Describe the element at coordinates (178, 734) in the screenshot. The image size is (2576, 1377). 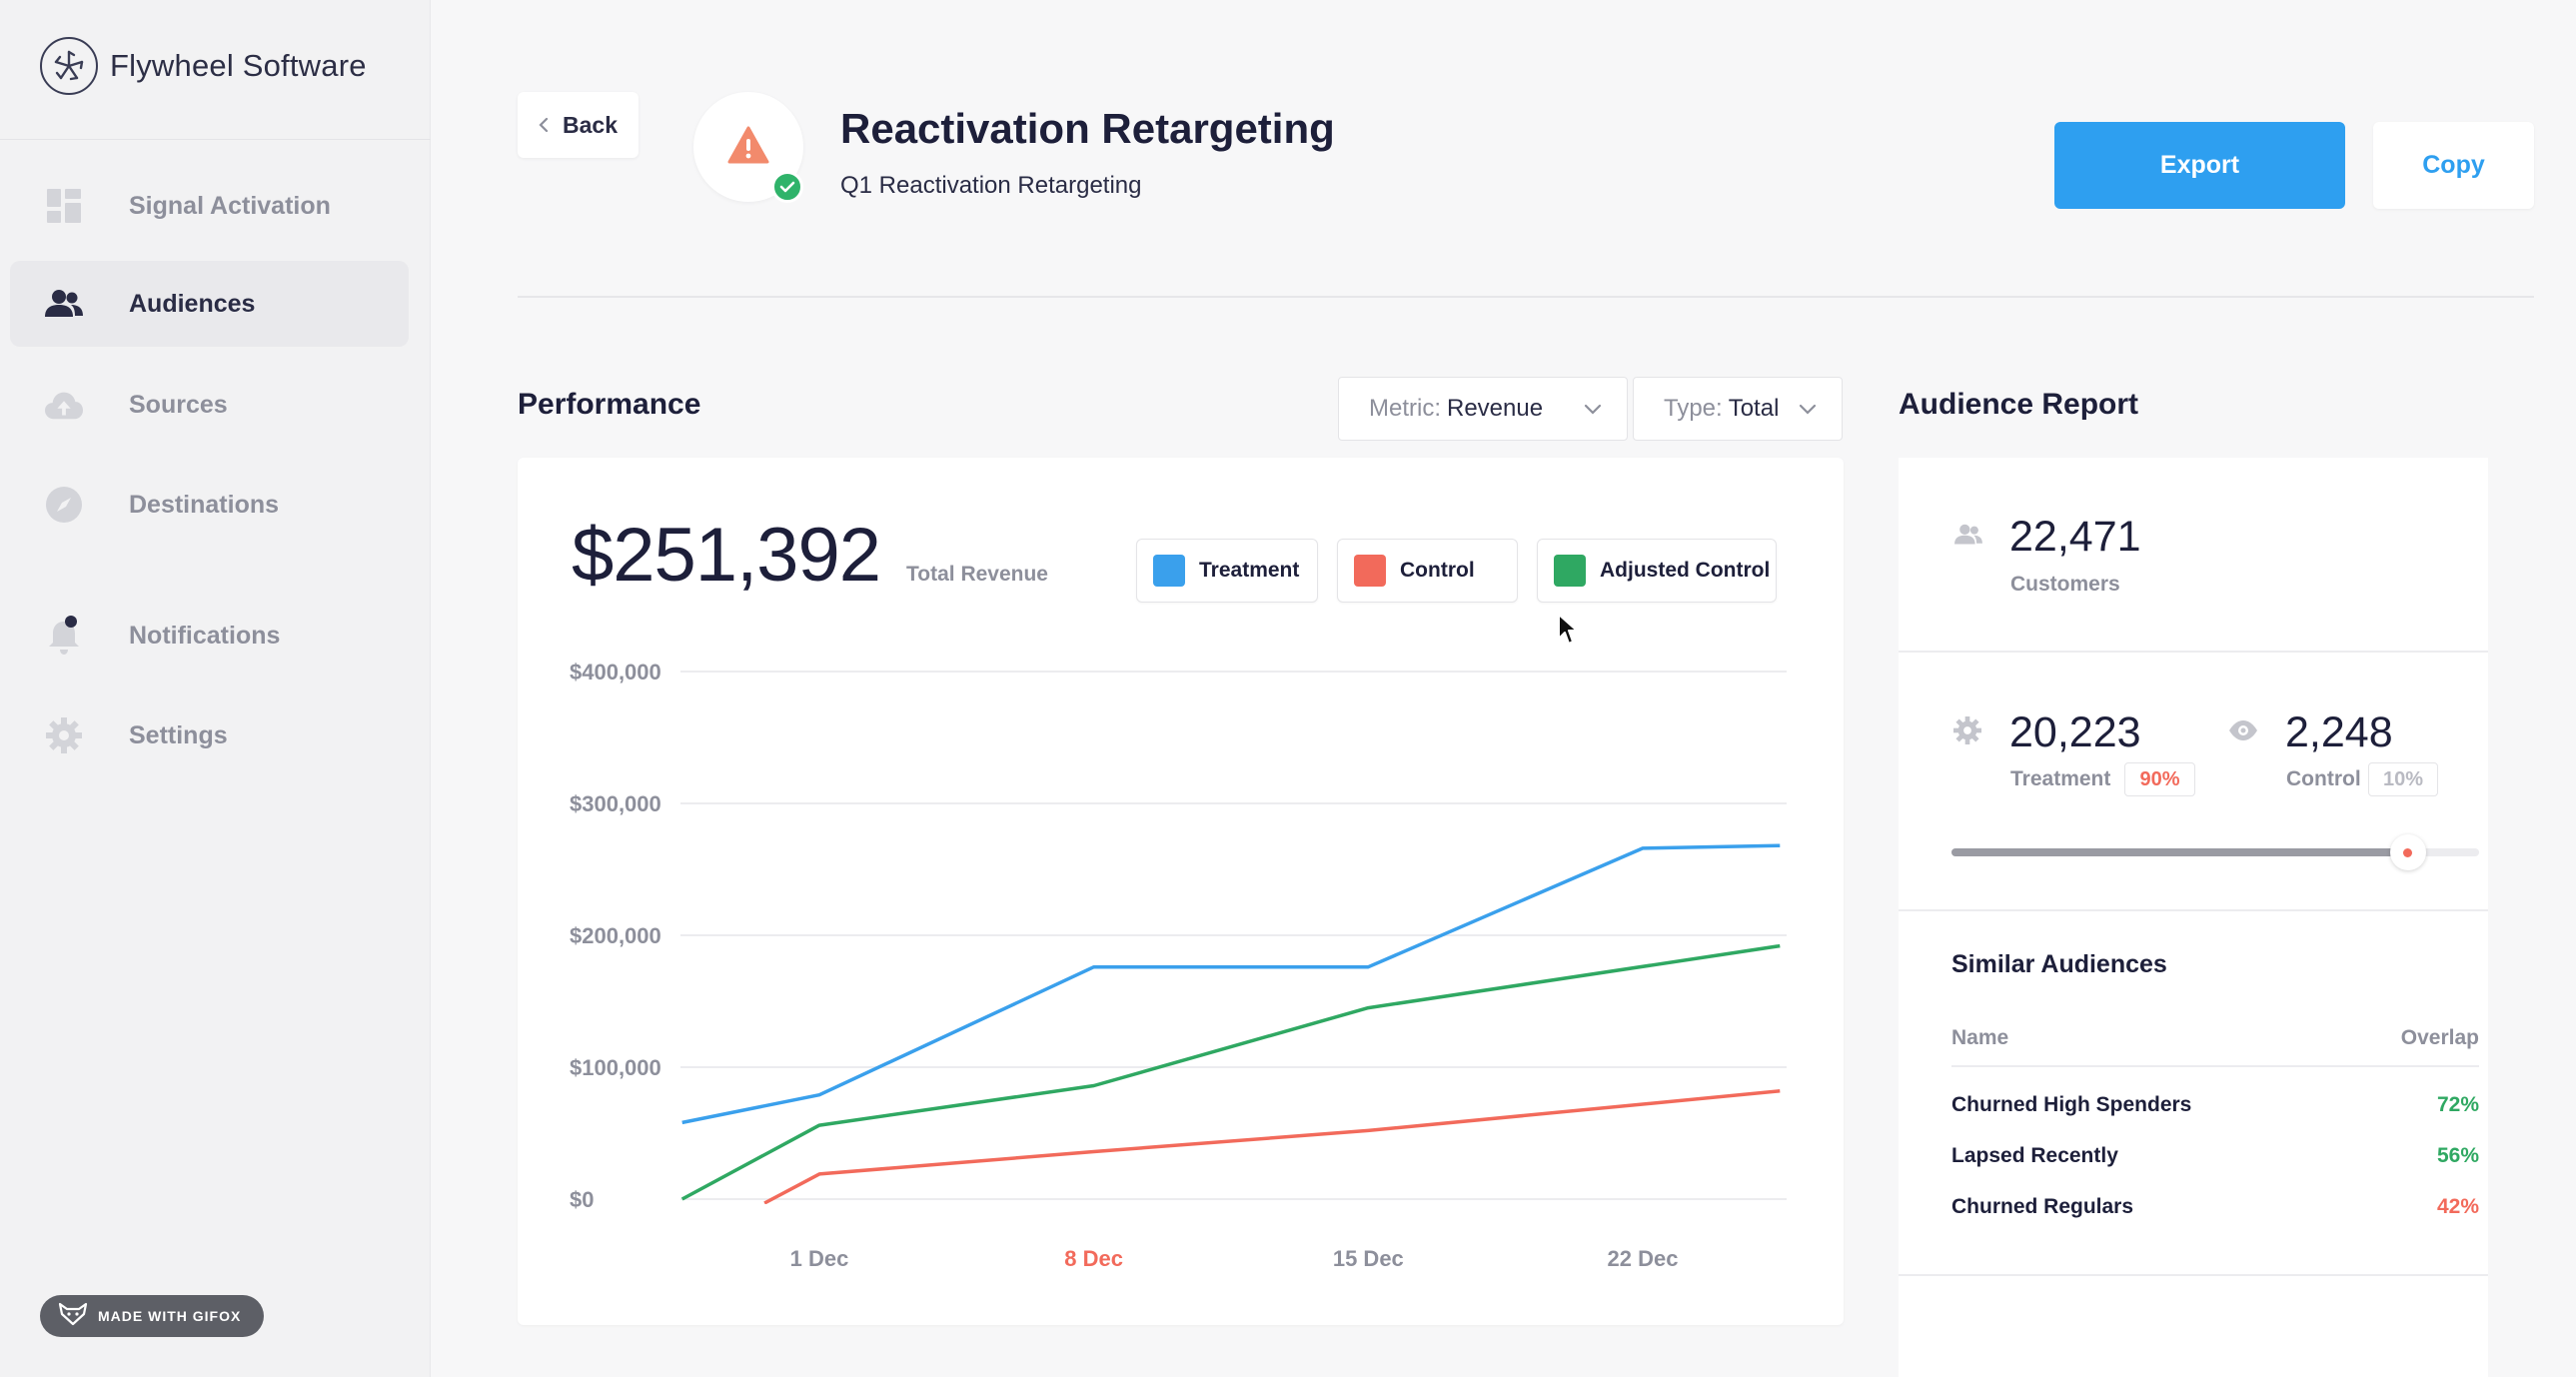
I see `sidebar-item-label: Settings` at that location.